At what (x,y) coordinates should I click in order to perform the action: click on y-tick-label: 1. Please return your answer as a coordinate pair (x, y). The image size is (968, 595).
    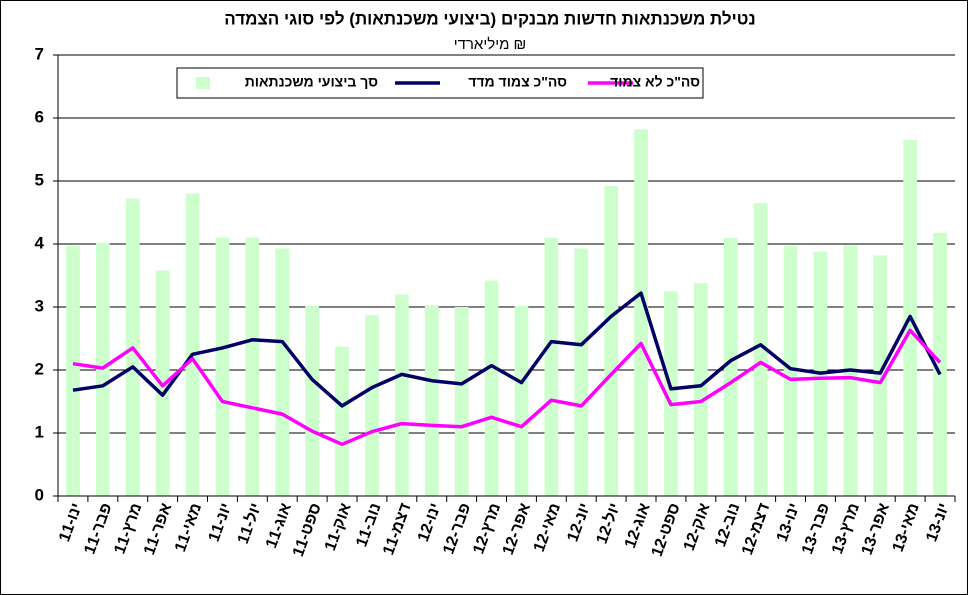
    Looking at the image, I should click on (39, 431).